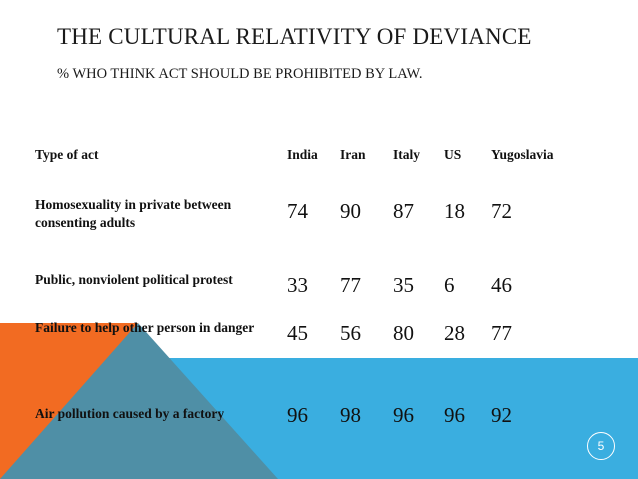 Image resolution: width=638 pixels, height=479 pixels. I want to click on row-1-yugoslavia: 72, so click(501, 211).